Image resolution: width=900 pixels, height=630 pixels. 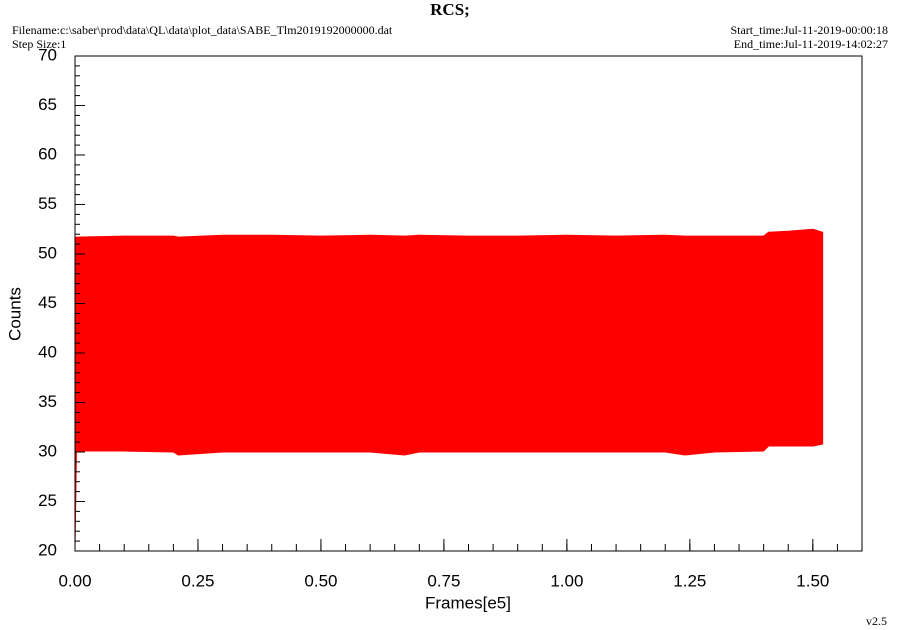 I want to click on step-size: Step Size:1, so click(x=39, y=44).